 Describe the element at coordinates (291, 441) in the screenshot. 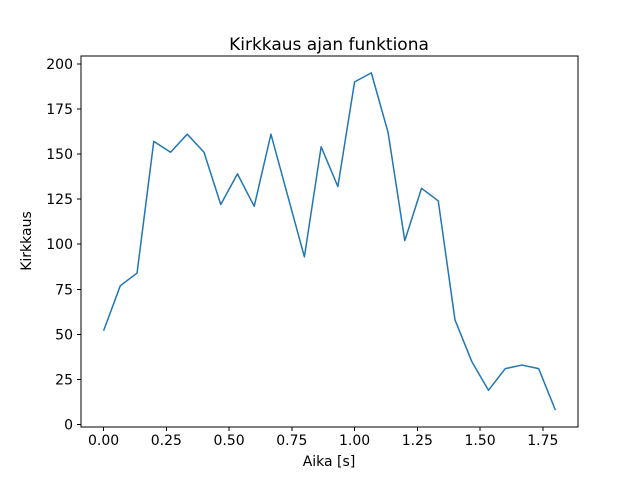

I see `x-tick-label: 0.75` at that location.